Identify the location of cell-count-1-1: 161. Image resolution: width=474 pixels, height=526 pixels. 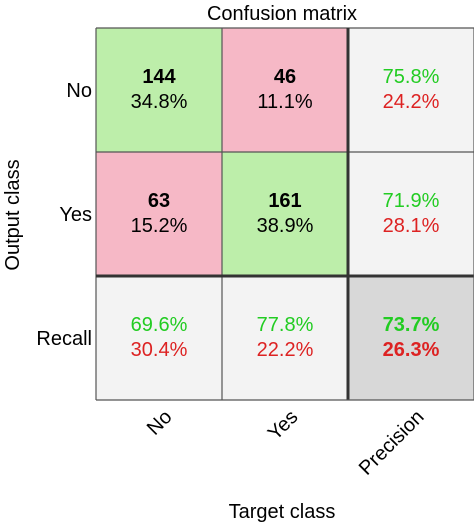
(284, 201).